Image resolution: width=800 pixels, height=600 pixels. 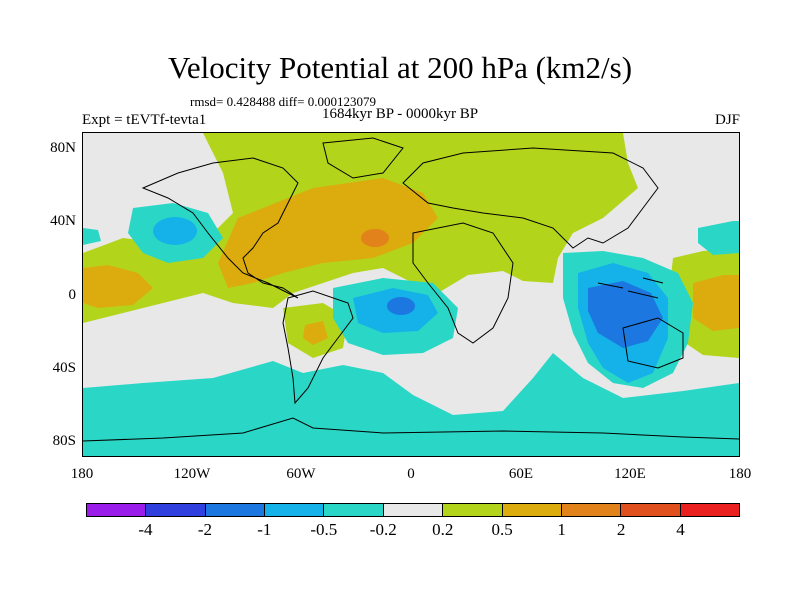 What do you see at coordinates (740, 474) in the screenshot?
I see `lon-label-180-east: 180` at bounding box center [740, 474].